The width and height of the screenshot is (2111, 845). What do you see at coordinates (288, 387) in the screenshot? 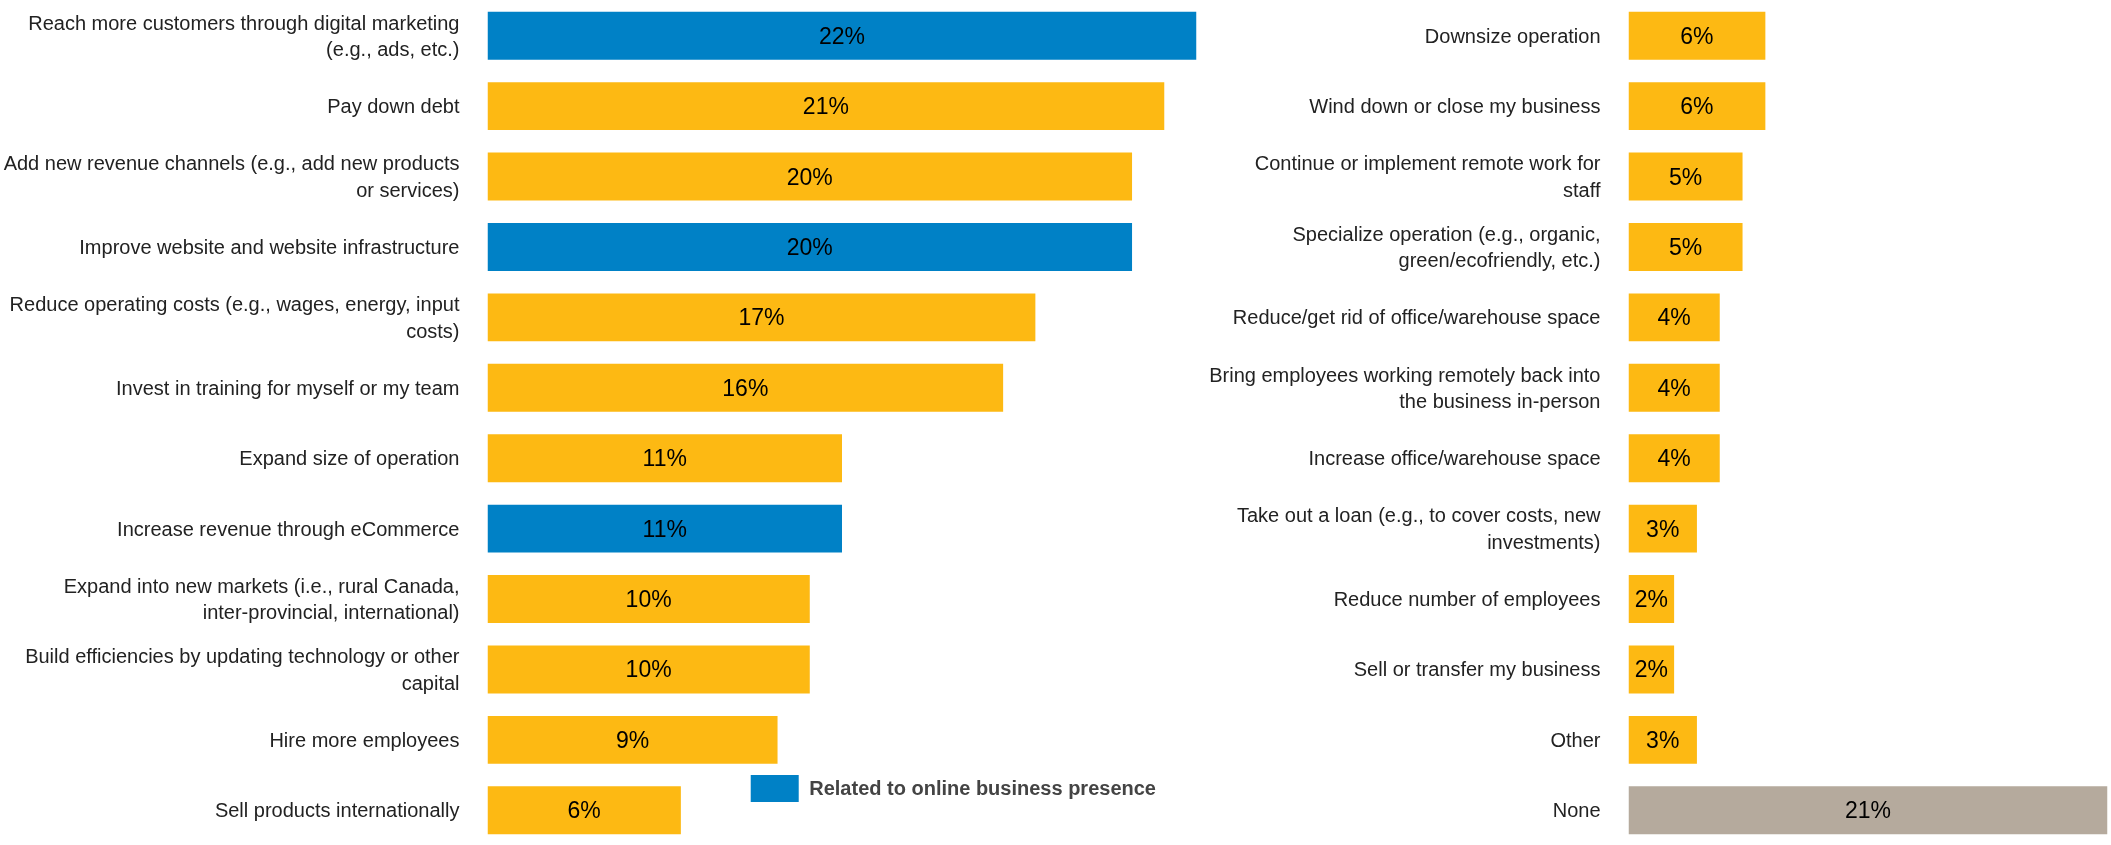
I see `y-tick-label: Invest in training for myself or my team` at bounding box center [288, 387].